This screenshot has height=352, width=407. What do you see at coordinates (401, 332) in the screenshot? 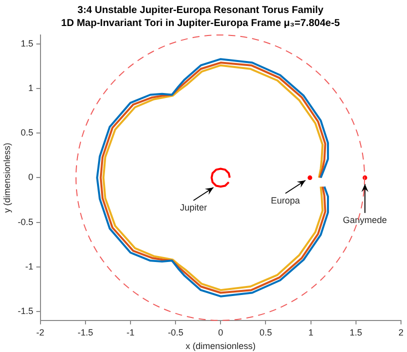
I see `x-tick-label: 2` at bounding box center [401, 332].